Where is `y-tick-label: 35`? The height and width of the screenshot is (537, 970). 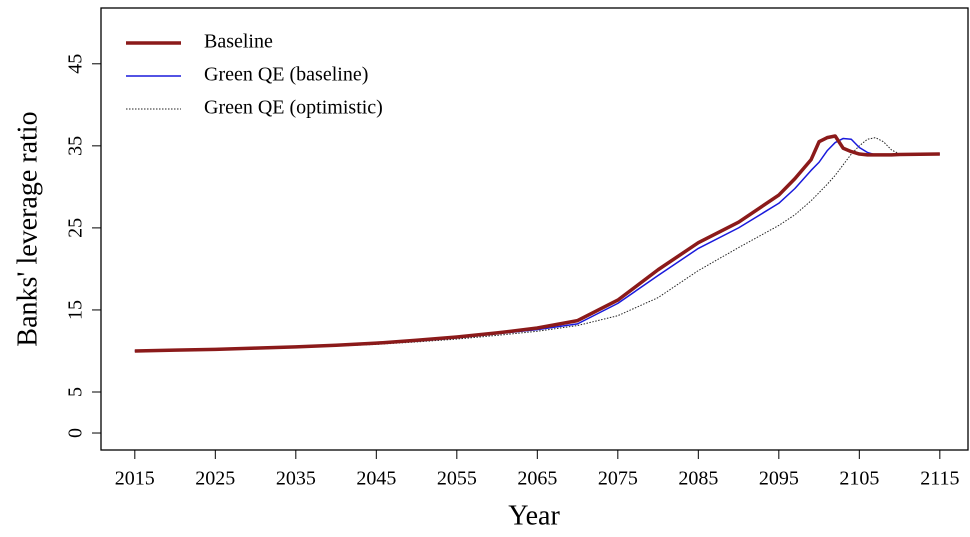
y-tick-label: 35 is located at coordinates (76, 146).